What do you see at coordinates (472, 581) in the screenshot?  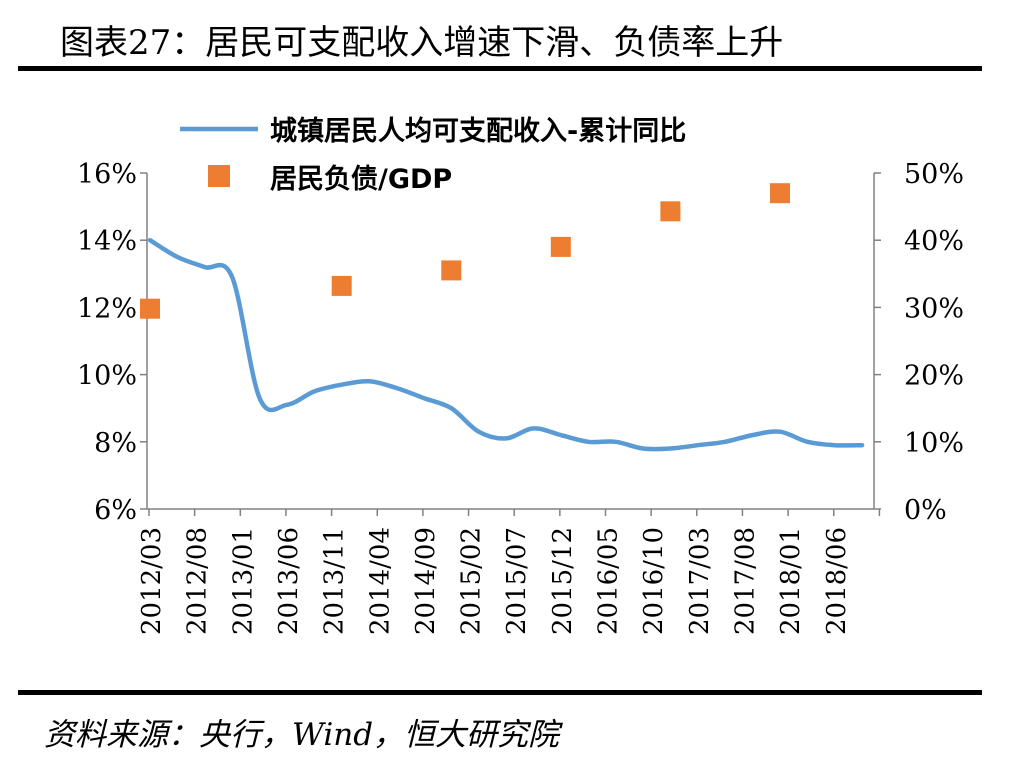 I see `x-tick-label: 2015/02` at bounding box center [472, 581].